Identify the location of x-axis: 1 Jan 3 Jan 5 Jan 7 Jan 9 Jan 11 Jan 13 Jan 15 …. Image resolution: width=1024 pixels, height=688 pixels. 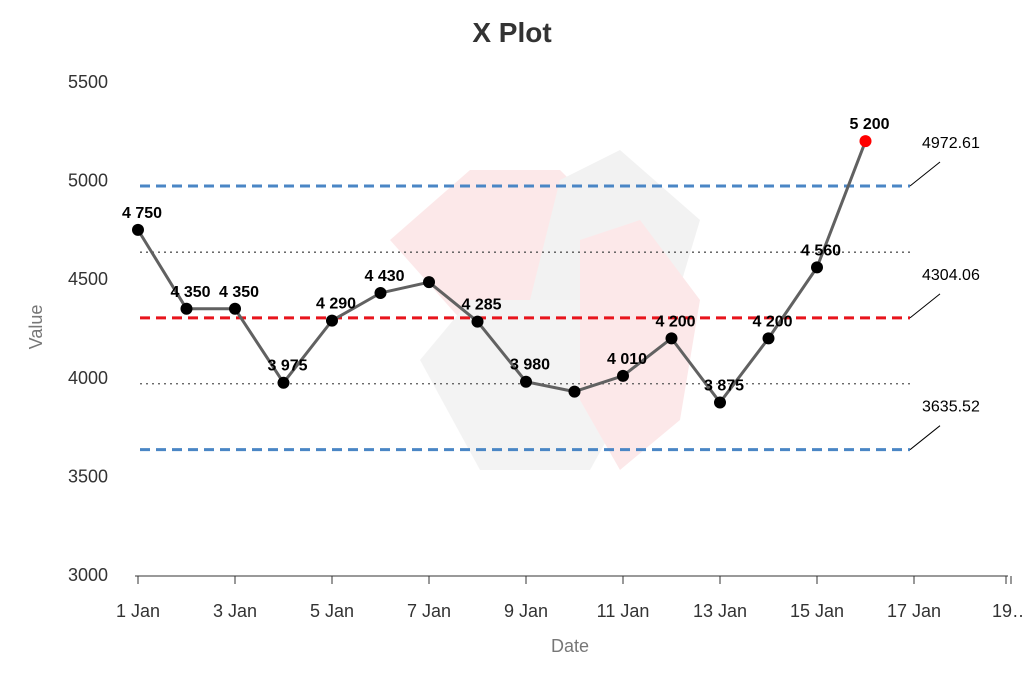
(570, 598).